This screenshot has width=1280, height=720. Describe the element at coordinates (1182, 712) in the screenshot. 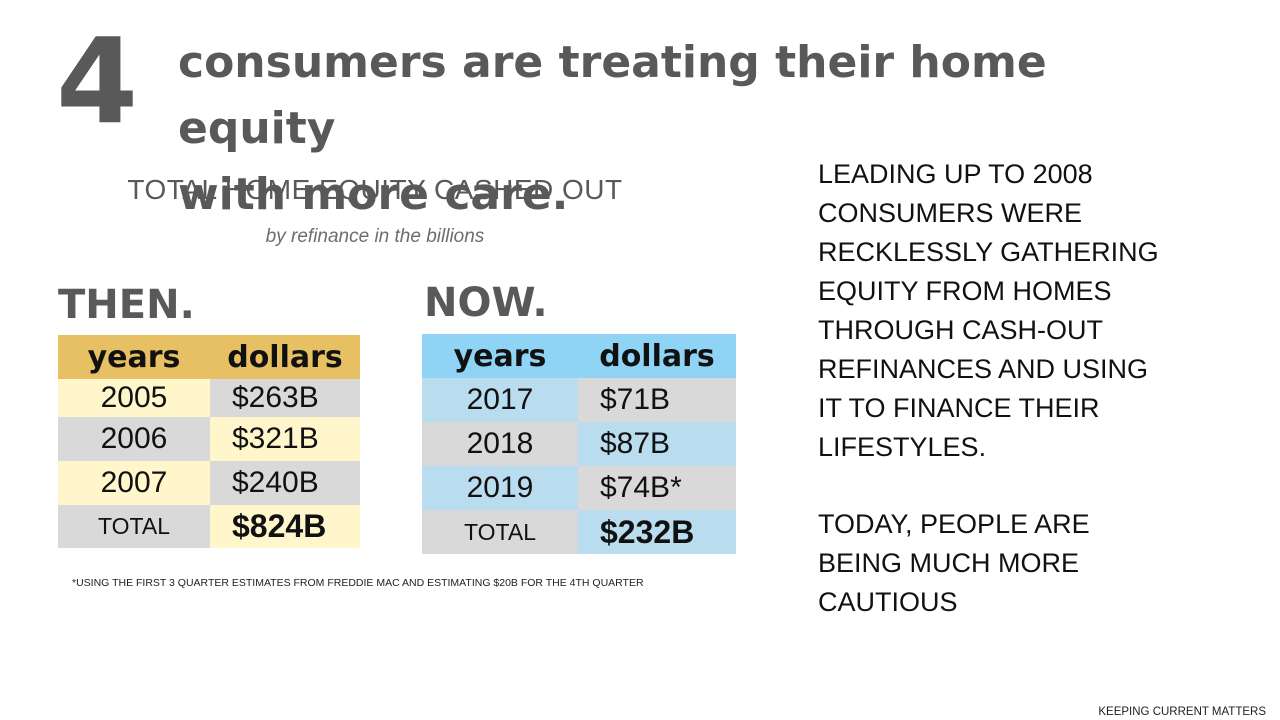

I see `brand-footer: KEEPING CURRENT MATTERS` at that location.